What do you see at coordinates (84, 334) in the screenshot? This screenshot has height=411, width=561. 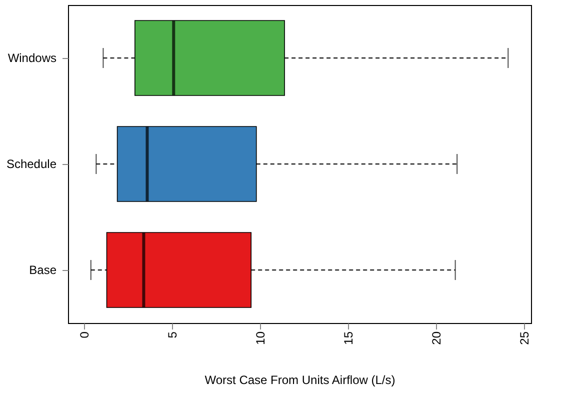 I see `x-tick-label: 0` at bounding box center [84, 334].